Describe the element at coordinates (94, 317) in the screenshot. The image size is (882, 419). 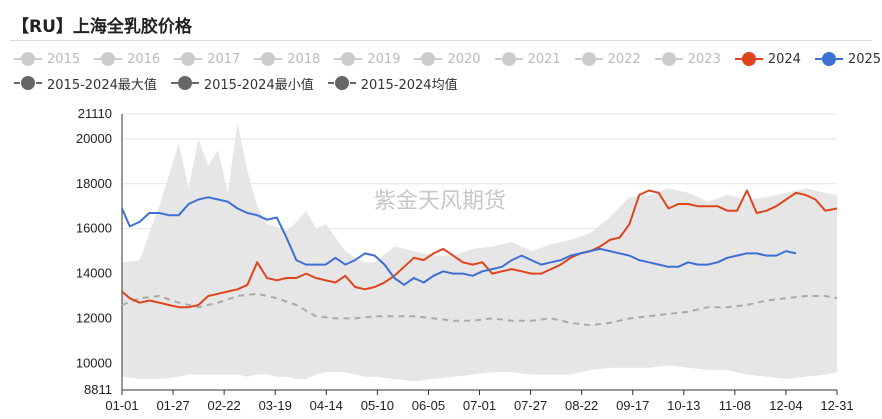
I see `y-tick-label: 12000` at that location.